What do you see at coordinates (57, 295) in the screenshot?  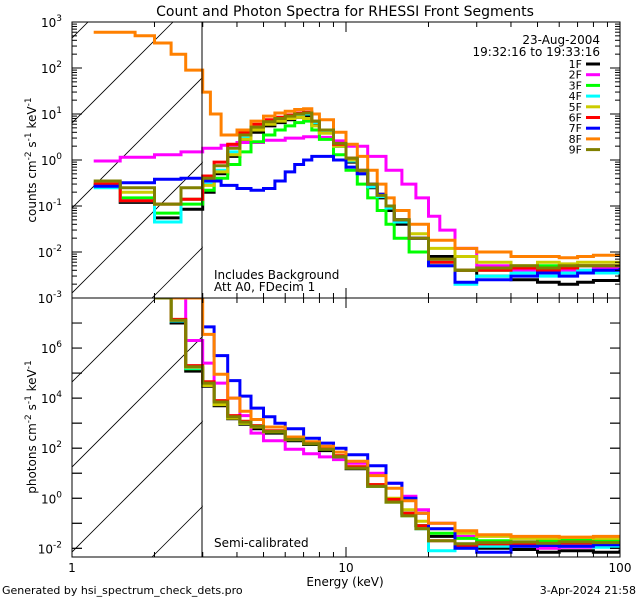 I see `y-tick-exponent: -3` at bounding box center [57, 295].